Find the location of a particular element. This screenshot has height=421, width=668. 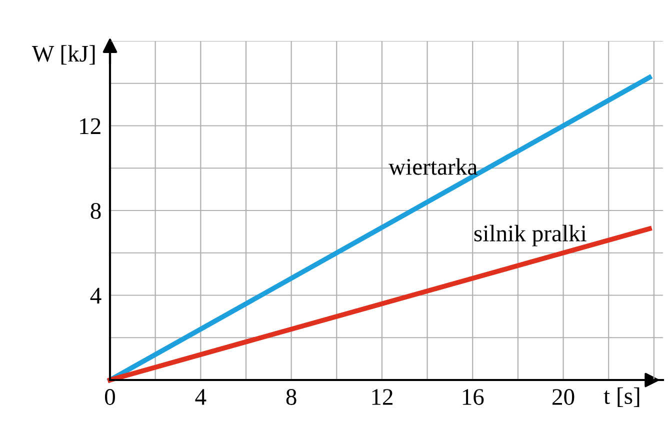

series-label: wiertarka is located at coordinates (433, 166).